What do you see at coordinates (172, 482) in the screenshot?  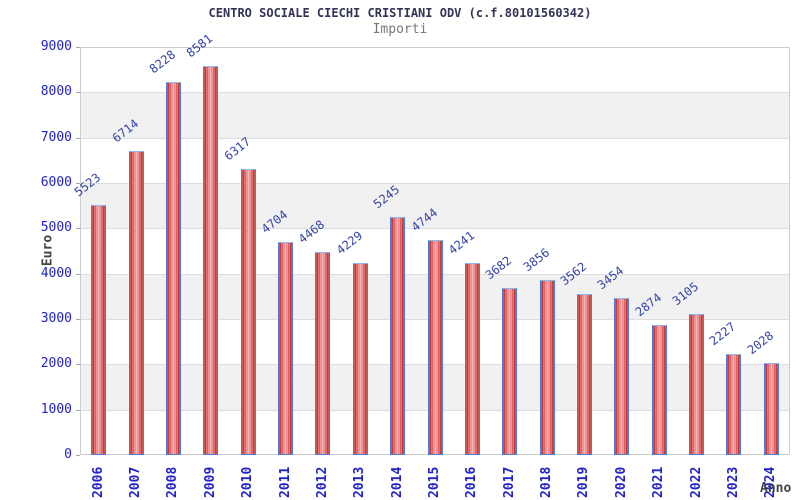 I see `x-tick-label: 2008` at bounding box center [172, 482].